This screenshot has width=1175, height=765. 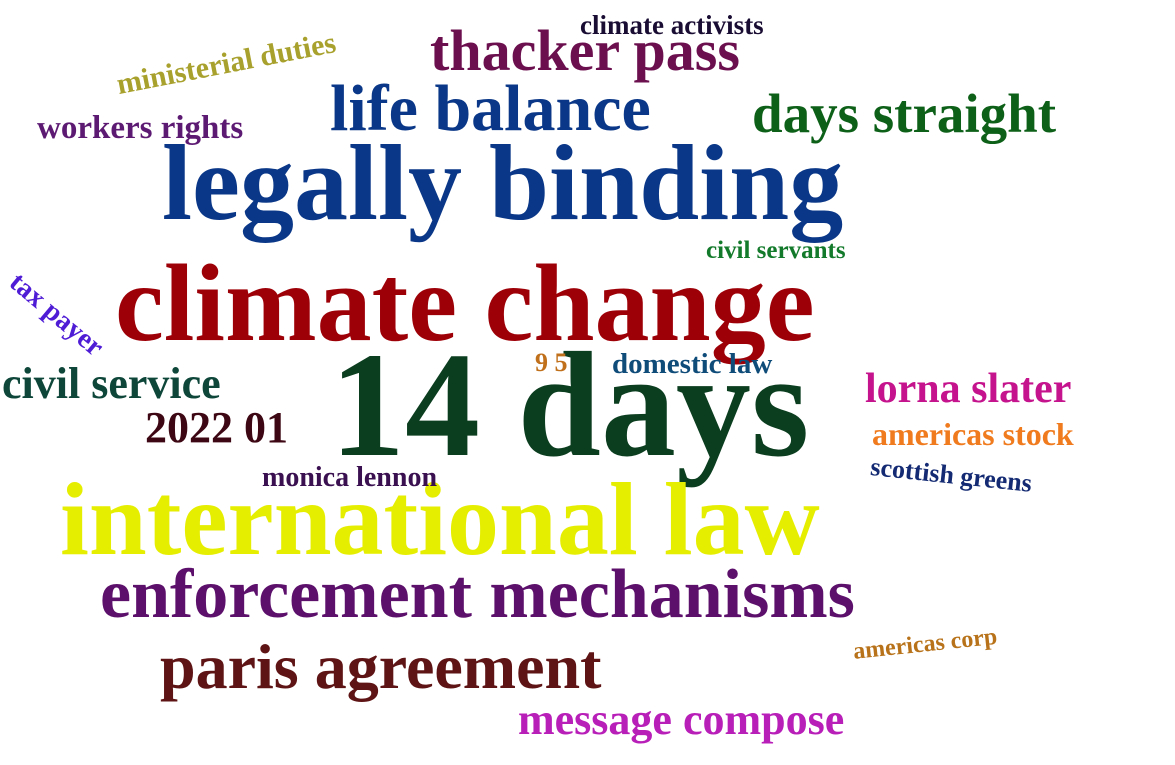 I want to click on word-paris-agreement: paris agreement, so click(x=381, y=666).